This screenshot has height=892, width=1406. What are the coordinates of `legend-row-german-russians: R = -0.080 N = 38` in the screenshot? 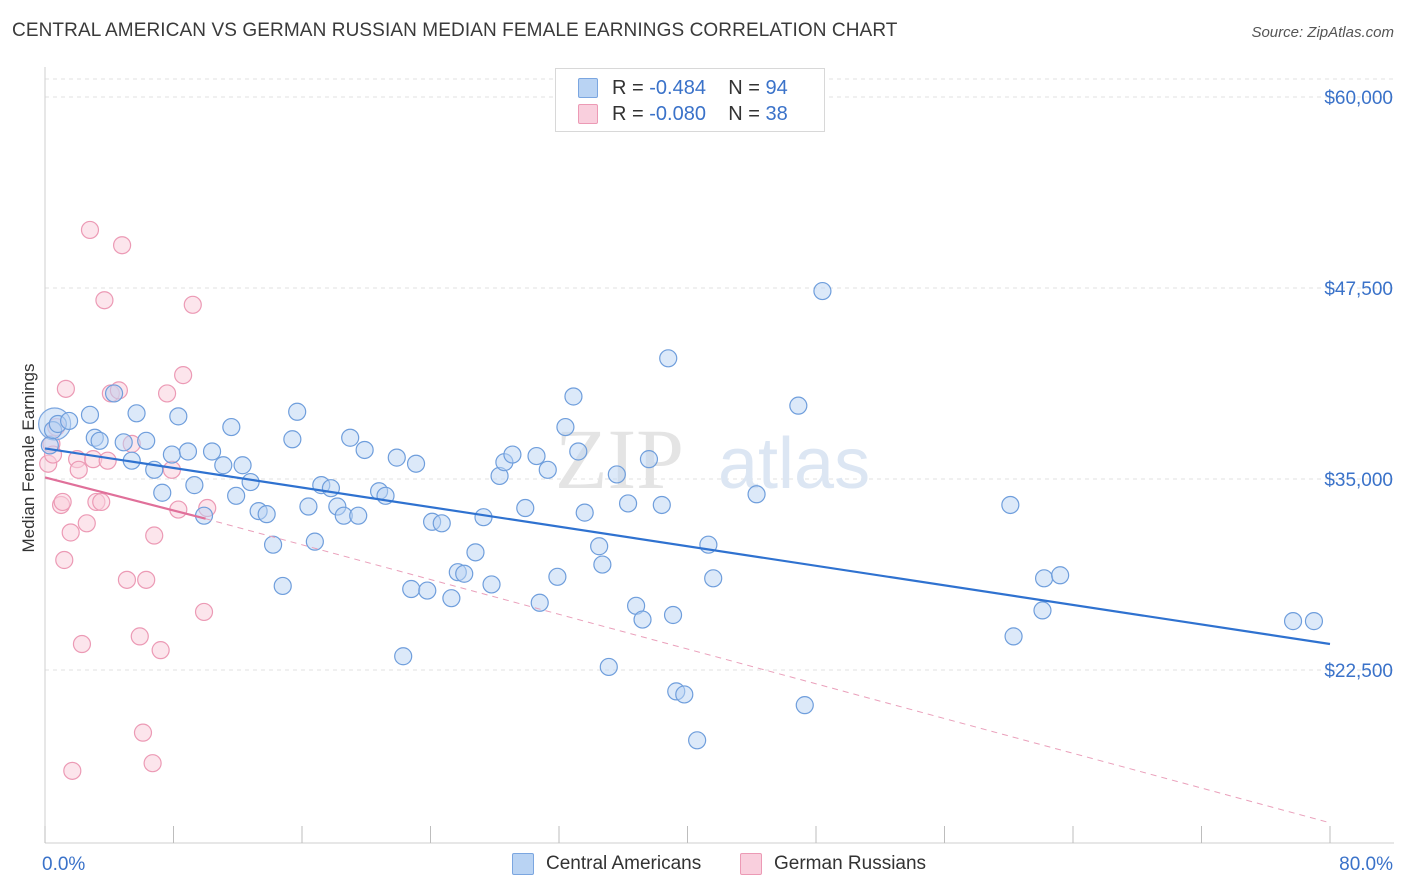 It's located at (683, 114).